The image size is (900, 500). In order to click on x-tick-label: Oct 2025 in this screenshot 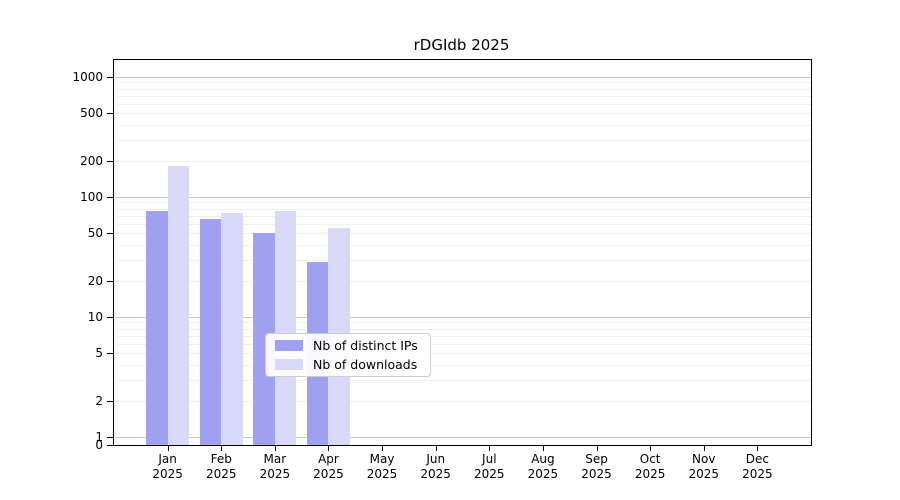, I will do `click(650, 466)`.